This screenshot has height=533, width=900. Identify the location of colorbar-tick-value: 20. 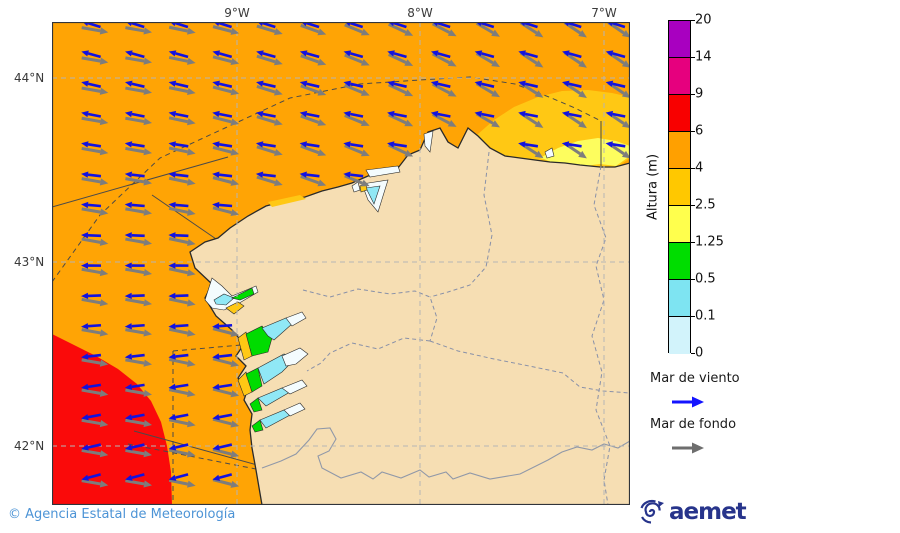
(703, 20).